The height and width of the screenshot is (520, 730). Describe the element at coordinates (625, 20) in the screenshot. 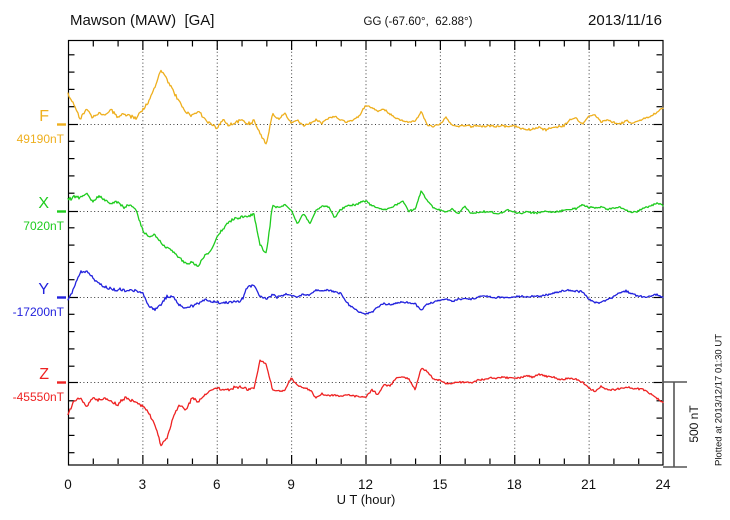

I see `plot-date: 2013/11/16` at that location.